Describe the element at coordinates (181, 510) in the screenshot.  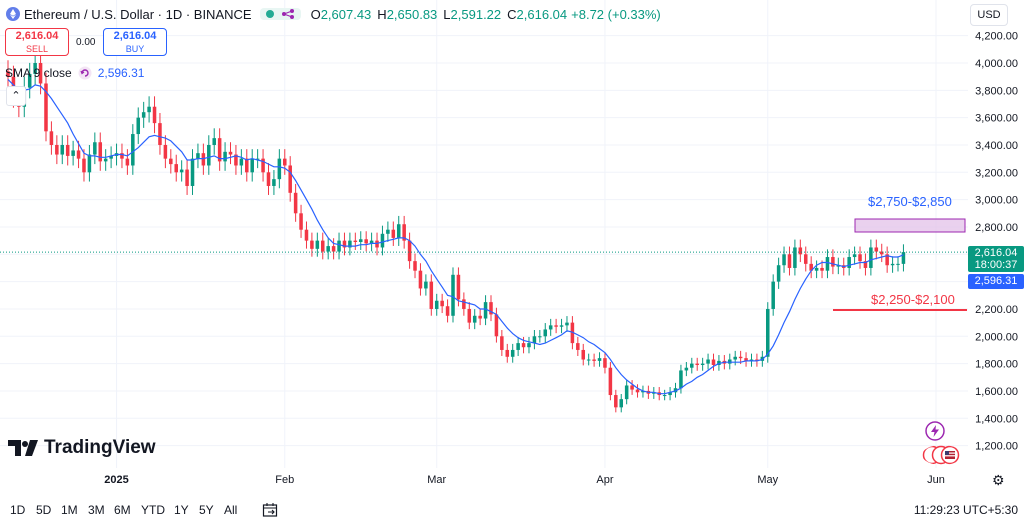
I see `range-1y-button: 1Y` at that location.